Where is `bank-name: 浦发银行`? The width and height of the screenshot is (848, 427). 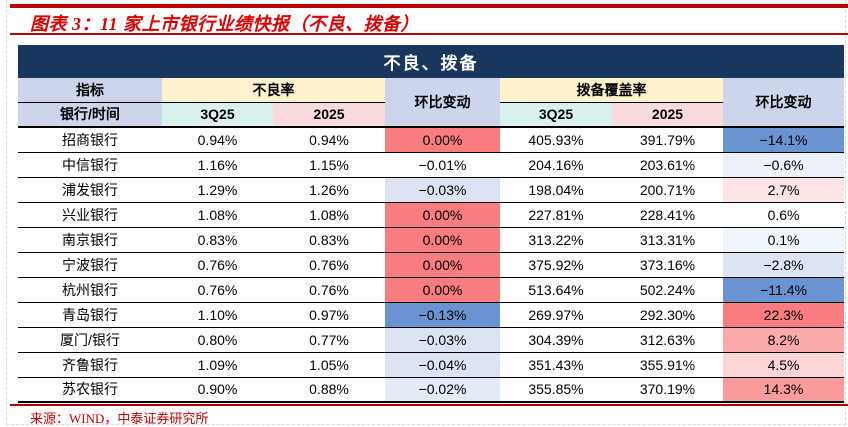
bank-name: 浦发银行 is located at coordinates (90, 190).